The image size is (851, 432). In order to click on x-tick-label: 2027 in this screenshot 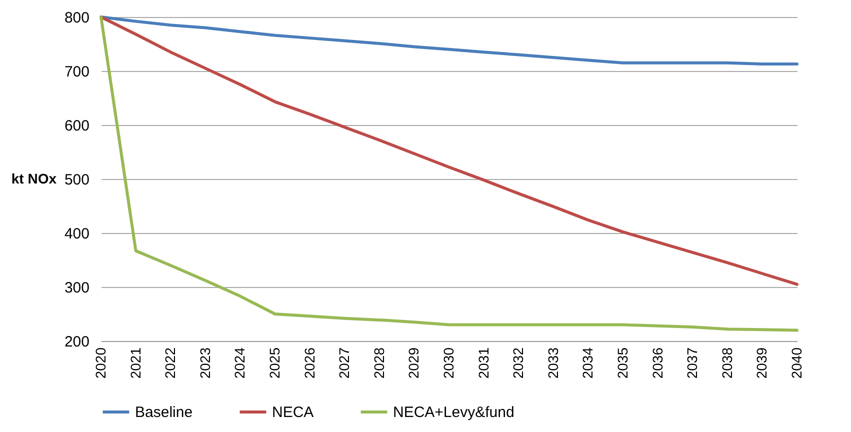, I will do `click(344, 363)`.